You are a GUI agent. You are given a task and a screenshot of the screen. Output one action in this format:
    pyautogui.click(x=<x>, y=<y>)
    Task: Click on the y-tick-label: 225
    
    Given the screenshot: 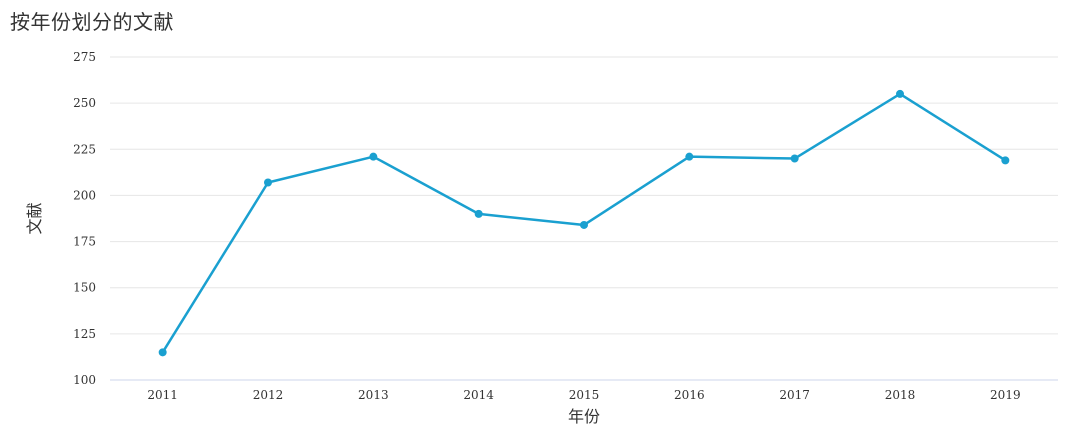 What is the action you would take?
    pyautogui.click(x=84, y=149)
    